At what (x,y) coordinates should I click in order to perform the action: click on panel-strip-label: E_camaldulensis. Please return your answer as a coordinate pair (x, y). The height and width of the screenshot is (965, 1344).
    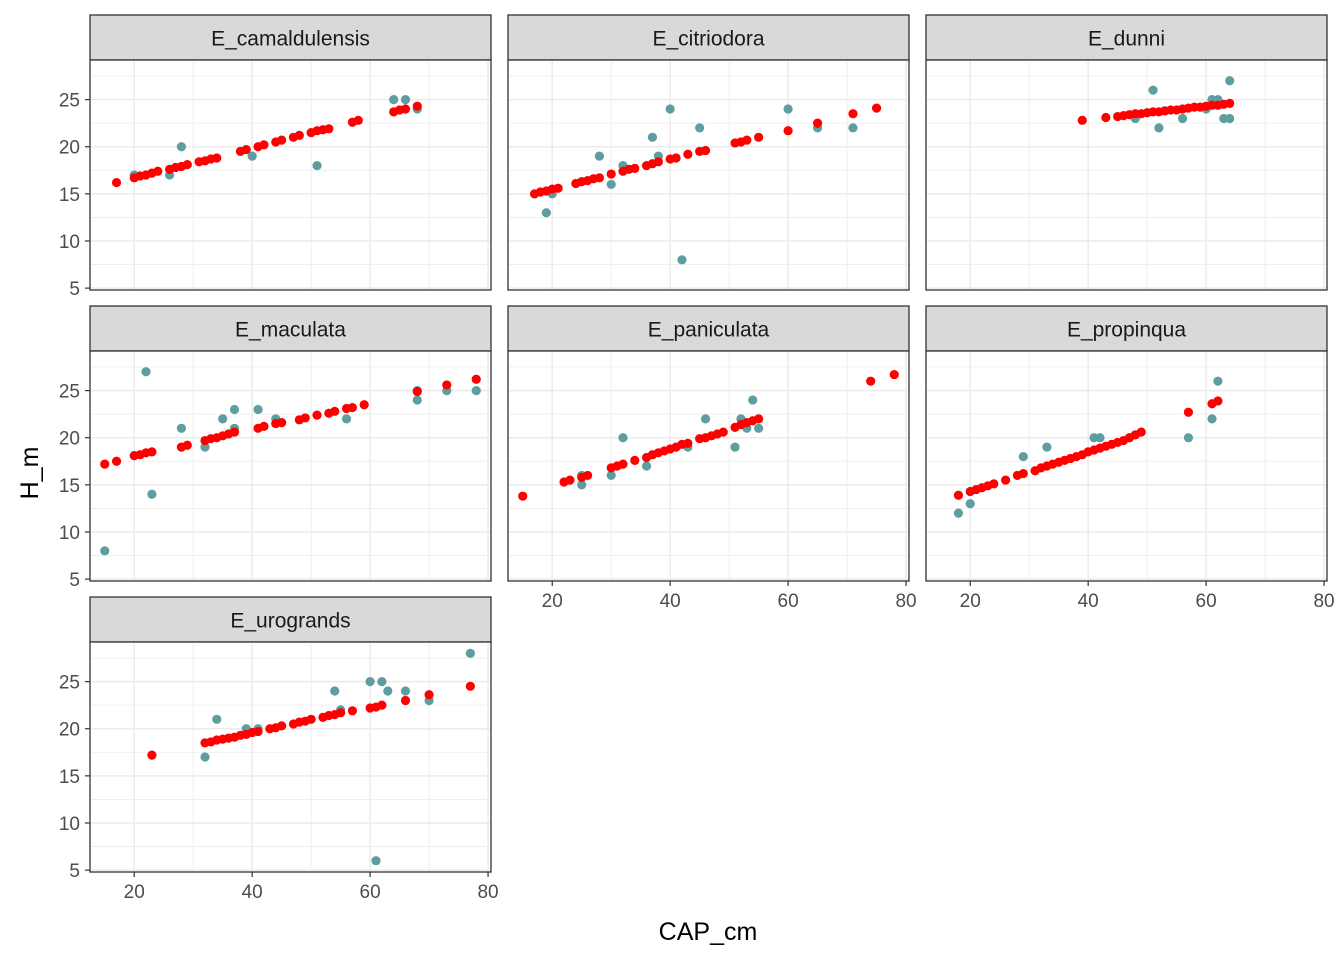
    Looking at the image, I should click on (290, 39).